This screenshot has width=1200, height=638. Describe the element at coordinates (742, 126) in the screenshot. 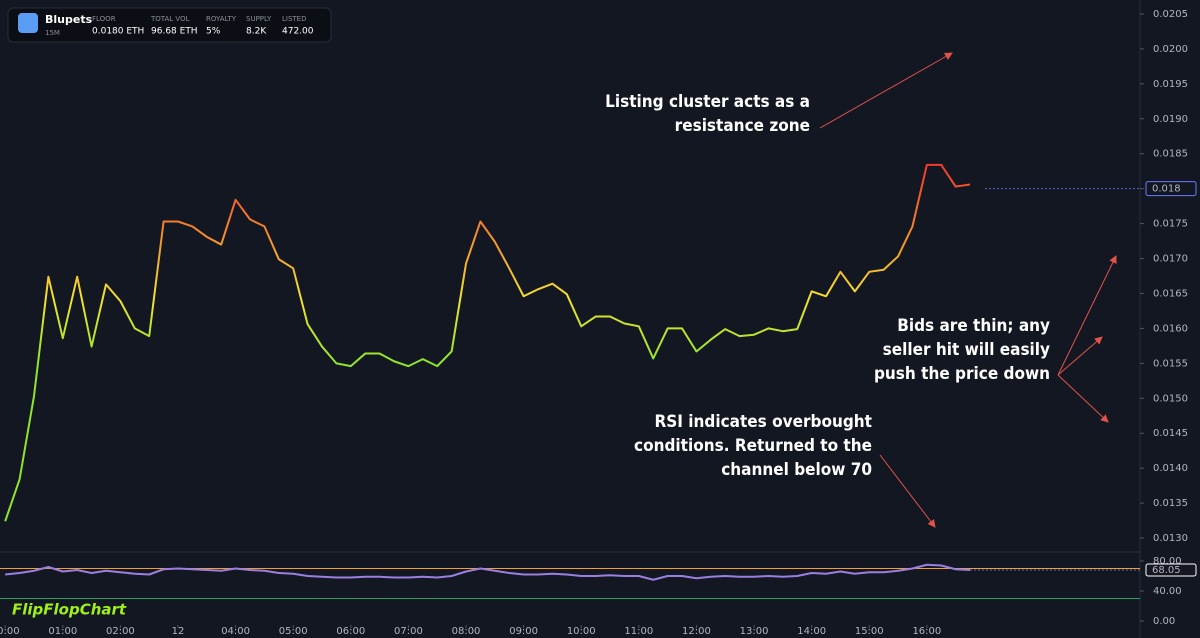

I see `annotation: resistance zone` at that location.